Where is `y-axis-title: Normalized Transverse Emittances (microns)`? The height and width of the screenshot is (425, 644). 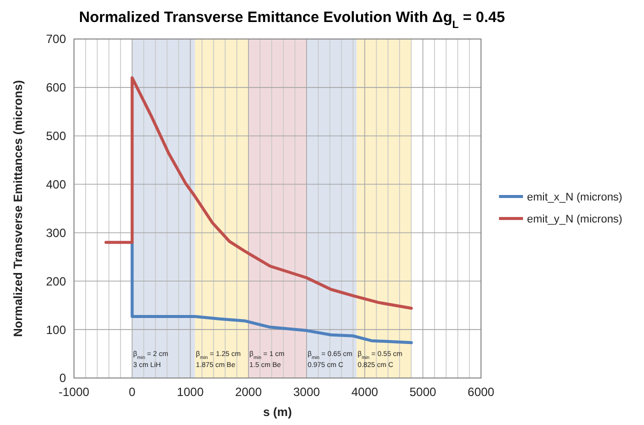
y-axis-title: Normalized Transverse Emittances (microns) is located at coordinates (18, 208).